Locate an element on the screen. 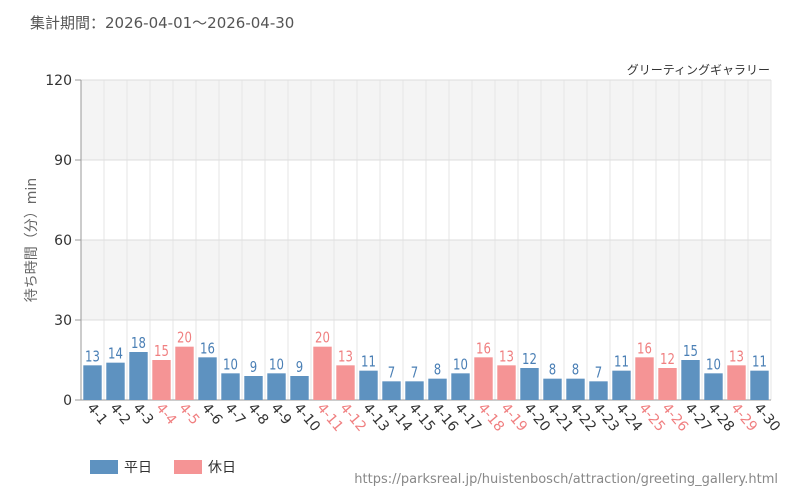 The width and height of the screenshot is (800, 500). legend-swatch-holiday is located at coordinates (188, 467).